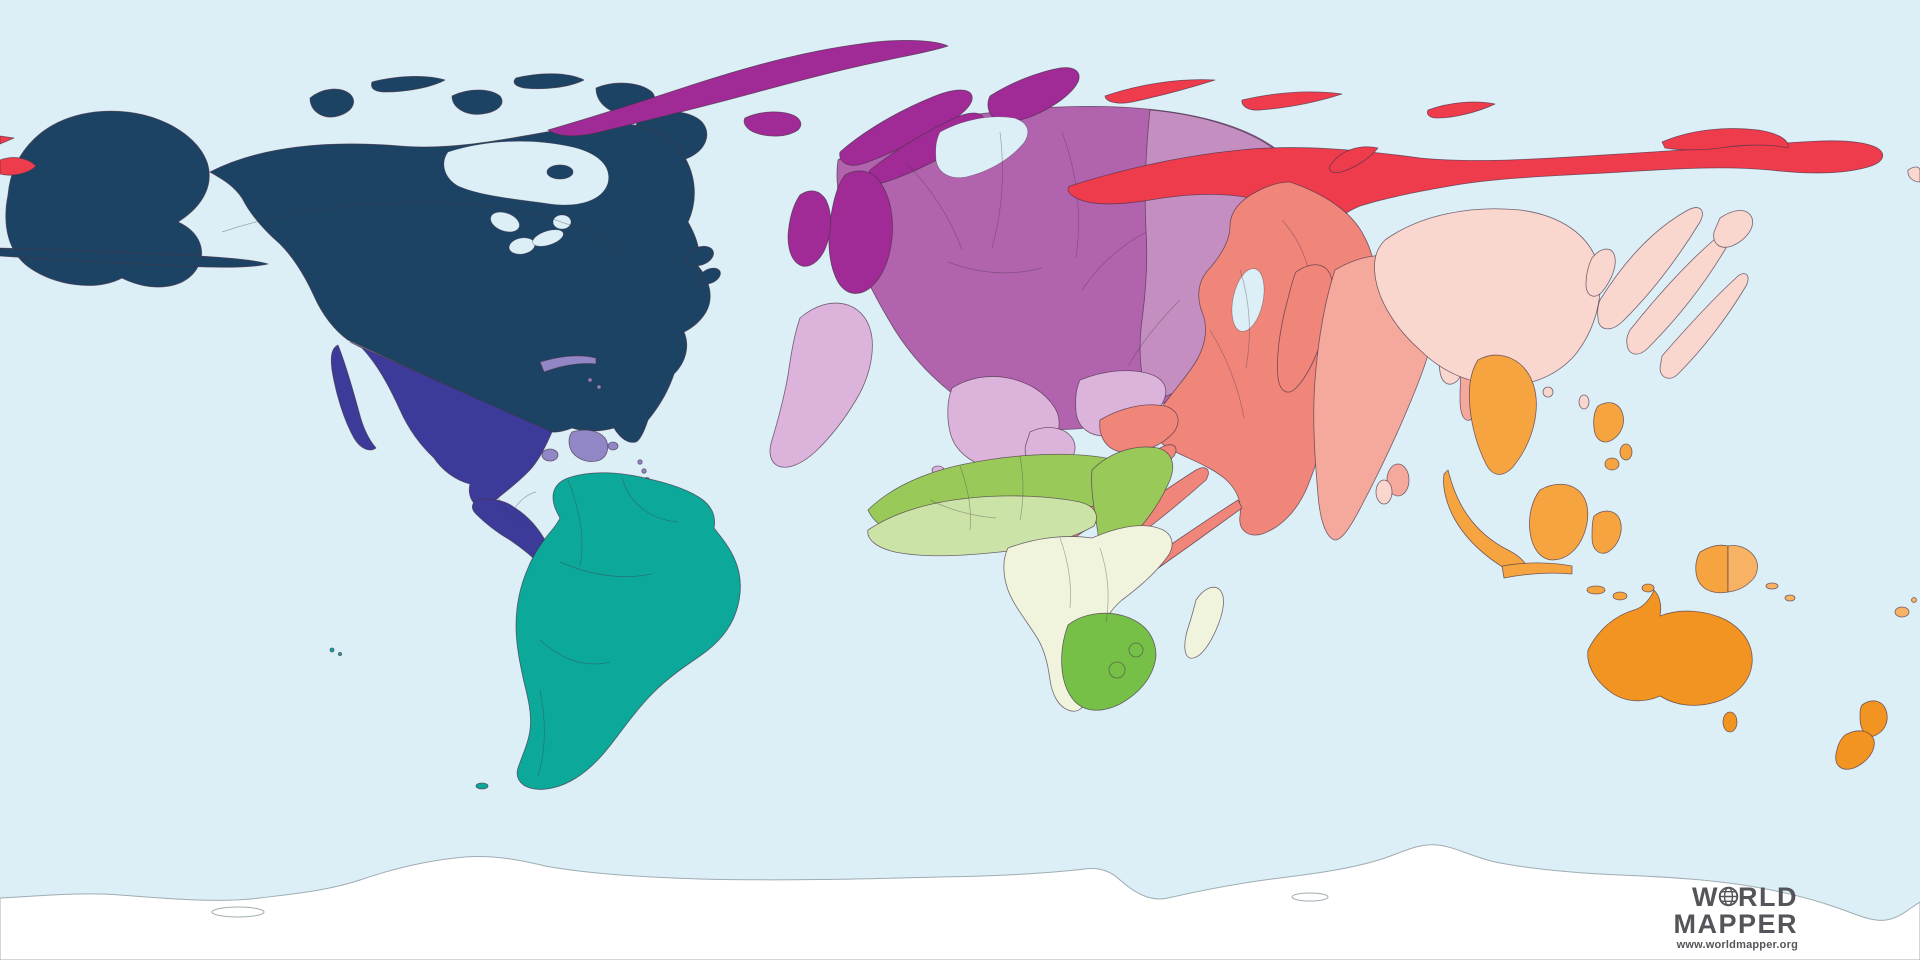 The width and height of the screenshot is (1920, 960). I want to click on region-ireland, so click(809, 228).